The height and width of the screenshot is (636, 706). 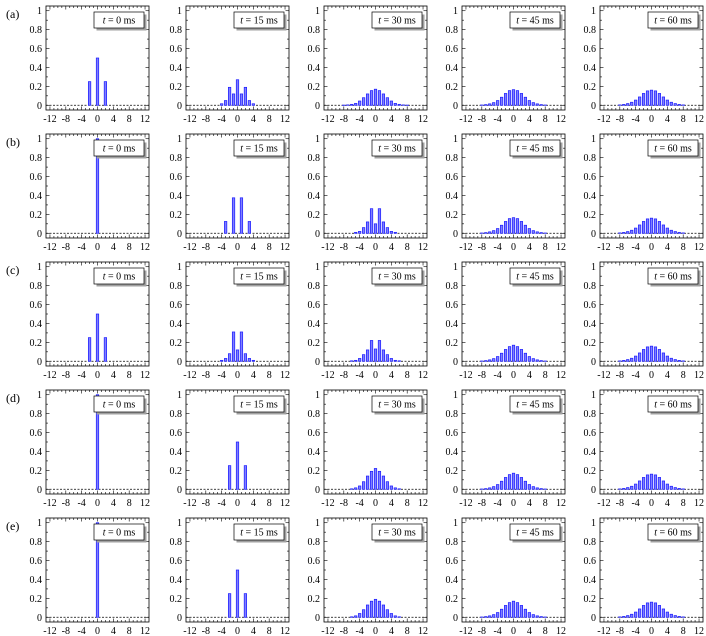 I want to click on row-label: (d), so click(x=13, y=398).